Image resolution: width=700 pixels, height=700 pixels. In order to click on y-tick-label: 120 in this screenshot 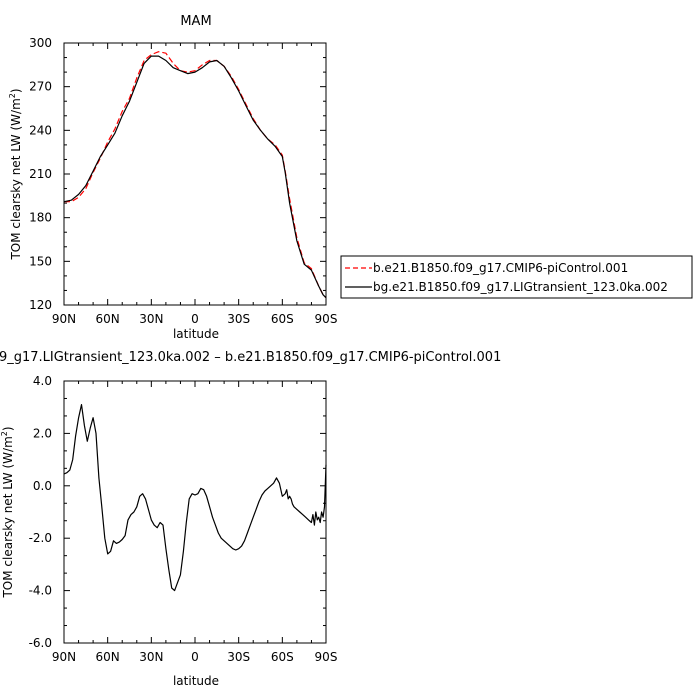, I will do `click(40, 305)`.